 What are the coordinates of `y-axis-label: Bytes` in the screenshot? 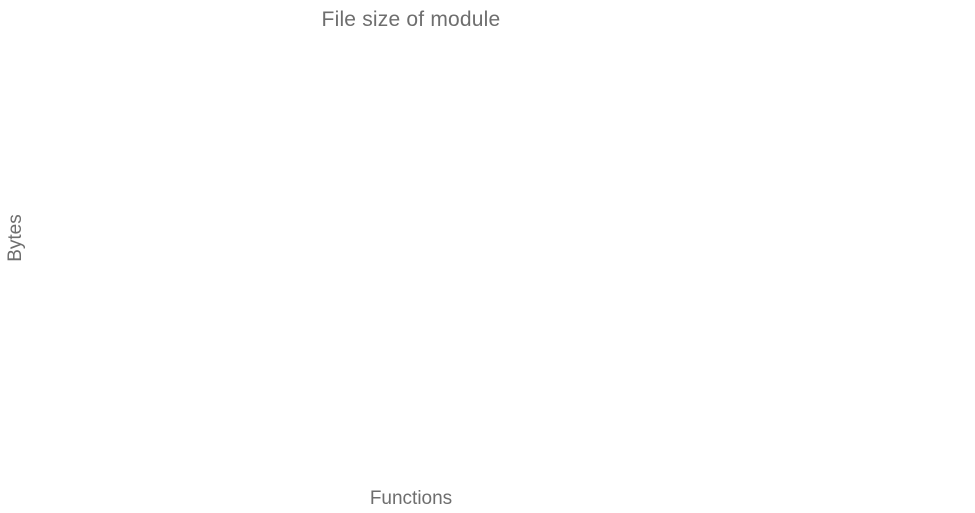 It's located at (15, 238).